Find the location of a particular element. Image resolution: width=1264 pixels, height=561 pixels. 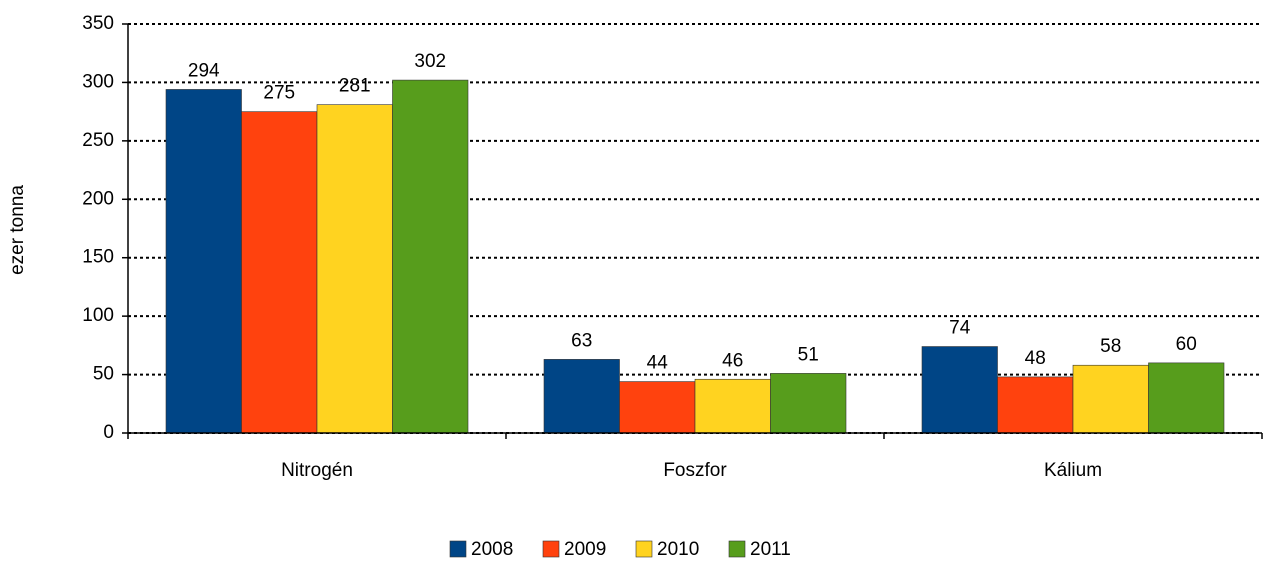

data-label: 302 is located at coordinates (430, 61).